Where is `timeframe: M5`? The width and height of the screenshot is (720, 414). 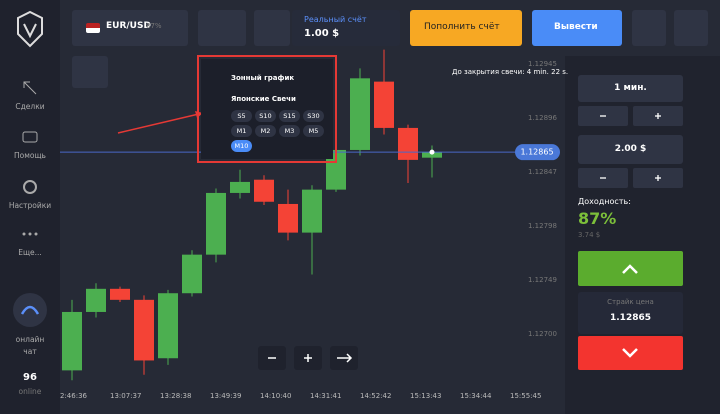
timeframe: M5 is located at coordinates (313, 131).